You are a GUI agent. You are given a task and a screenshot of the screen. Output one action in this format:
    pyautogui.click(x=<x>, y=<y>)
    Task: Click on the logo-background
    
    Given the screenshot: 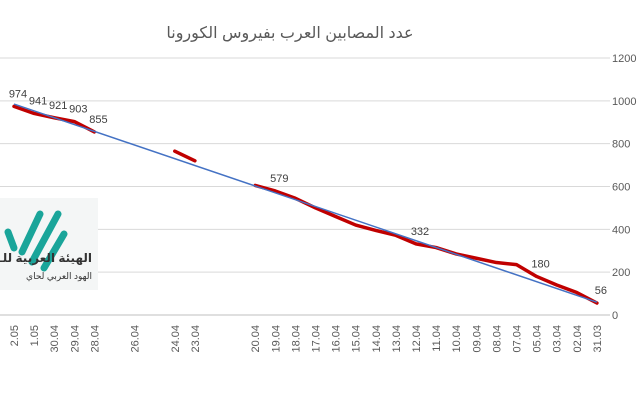 What is the action you would take?
    pyautogui.click(x=49, y=244)
    